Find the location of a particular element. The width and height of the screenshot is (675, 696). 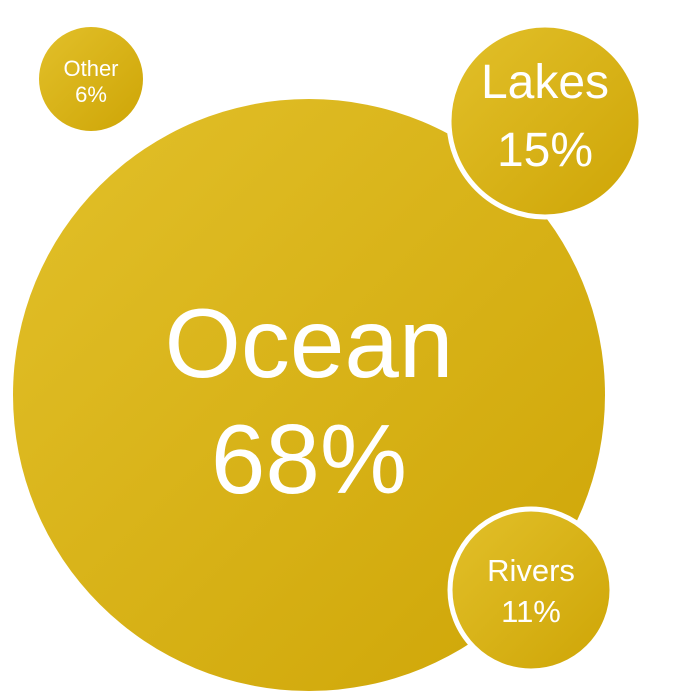

bubble-lakes-label: Lakes is located at coordinates (545, 82).